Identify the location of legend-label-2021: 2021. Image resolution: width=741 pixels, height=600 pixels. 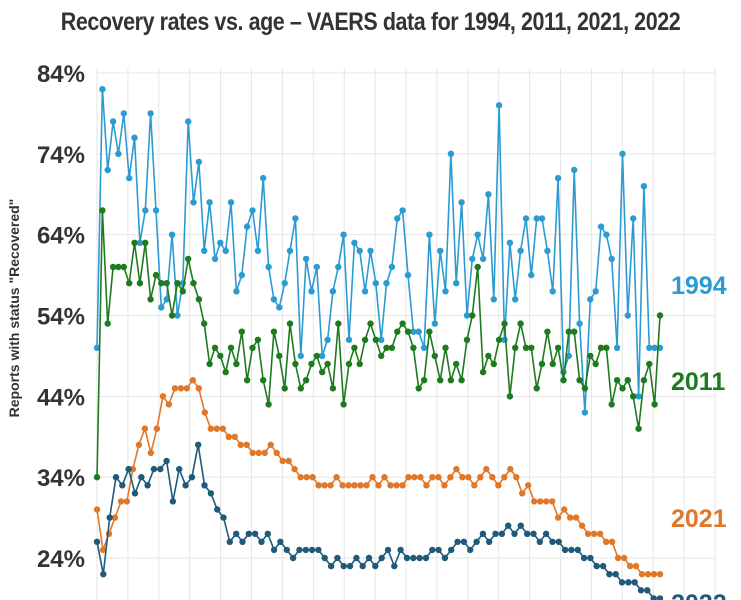
(699, 519).